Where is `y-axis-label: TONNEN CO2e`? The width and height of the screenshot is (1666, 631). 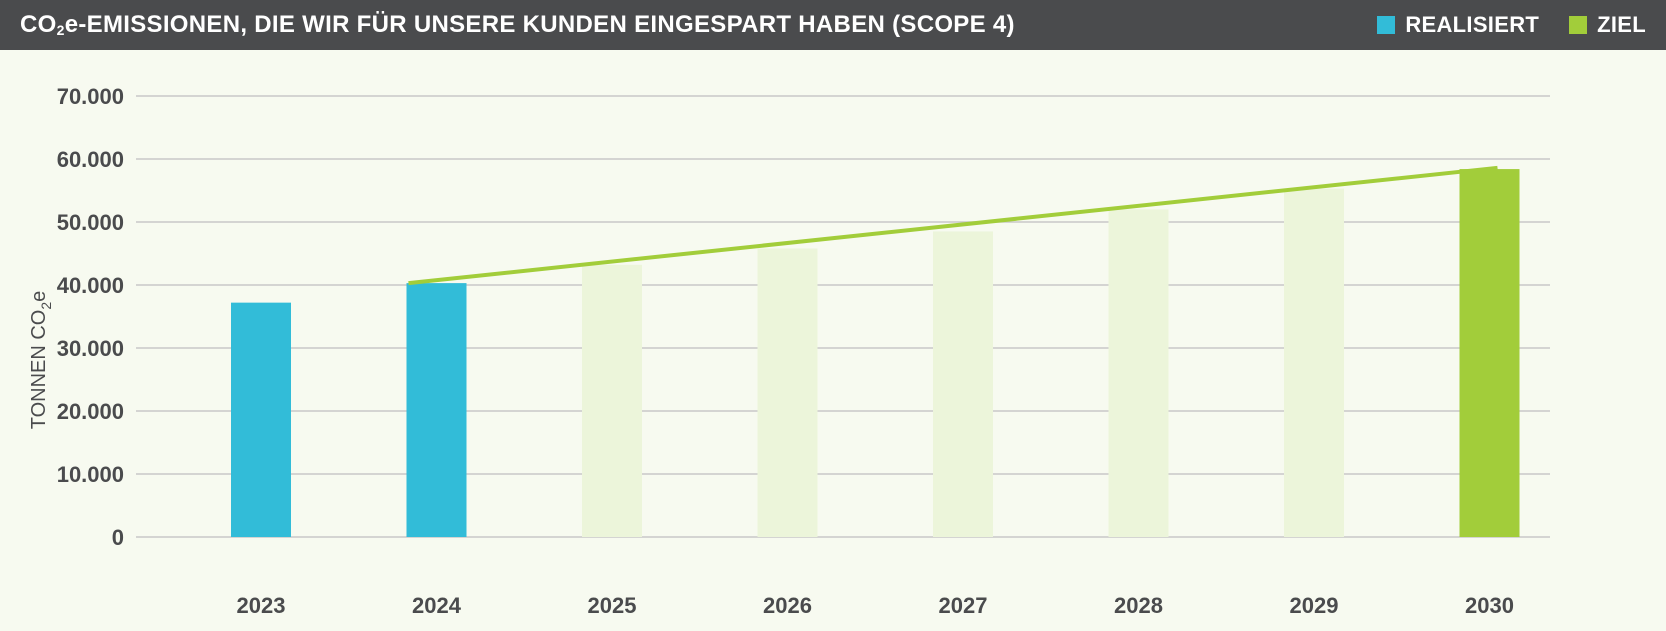 y-axis-label: TONNEN CO2e is located at coordinates (41, 360).